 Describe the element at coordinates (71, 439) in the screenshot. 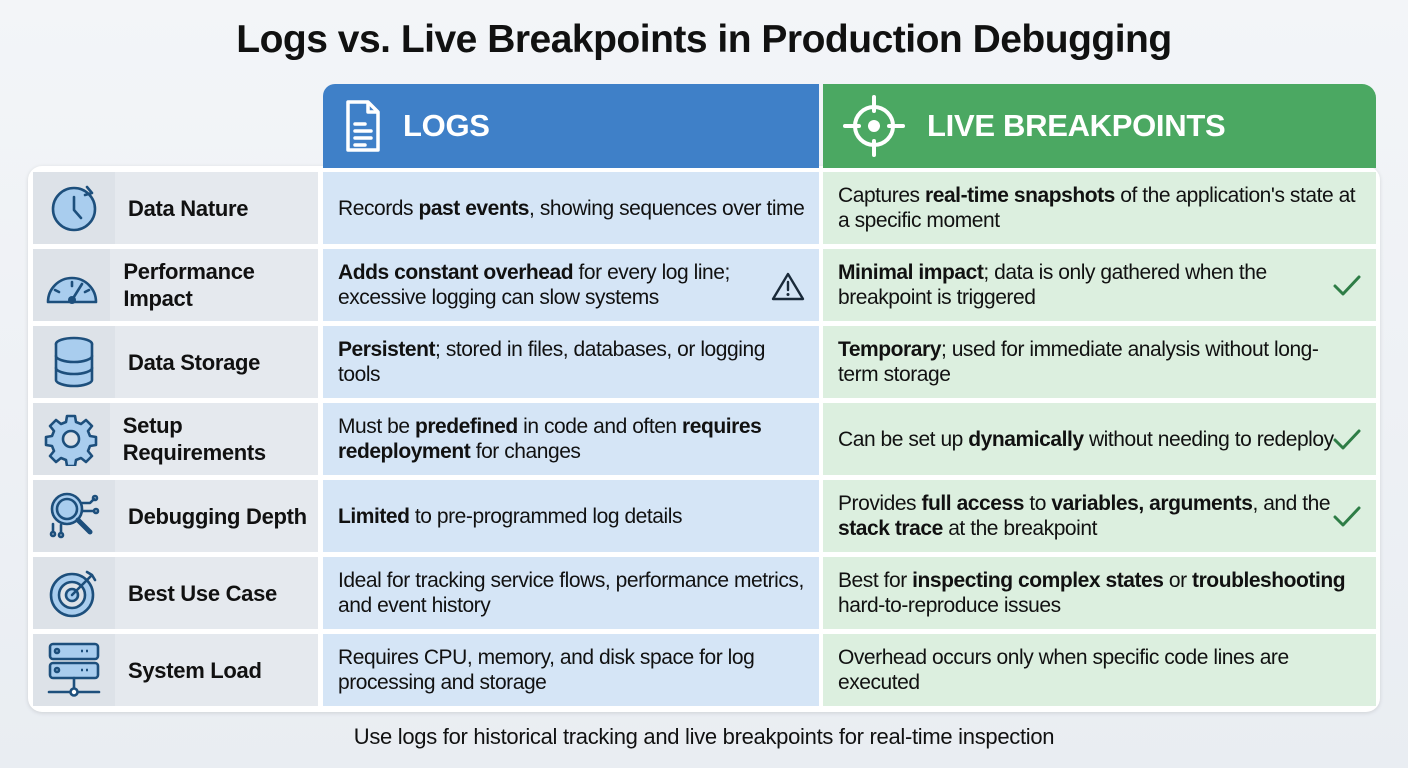

I see `gear-icon` at that location.